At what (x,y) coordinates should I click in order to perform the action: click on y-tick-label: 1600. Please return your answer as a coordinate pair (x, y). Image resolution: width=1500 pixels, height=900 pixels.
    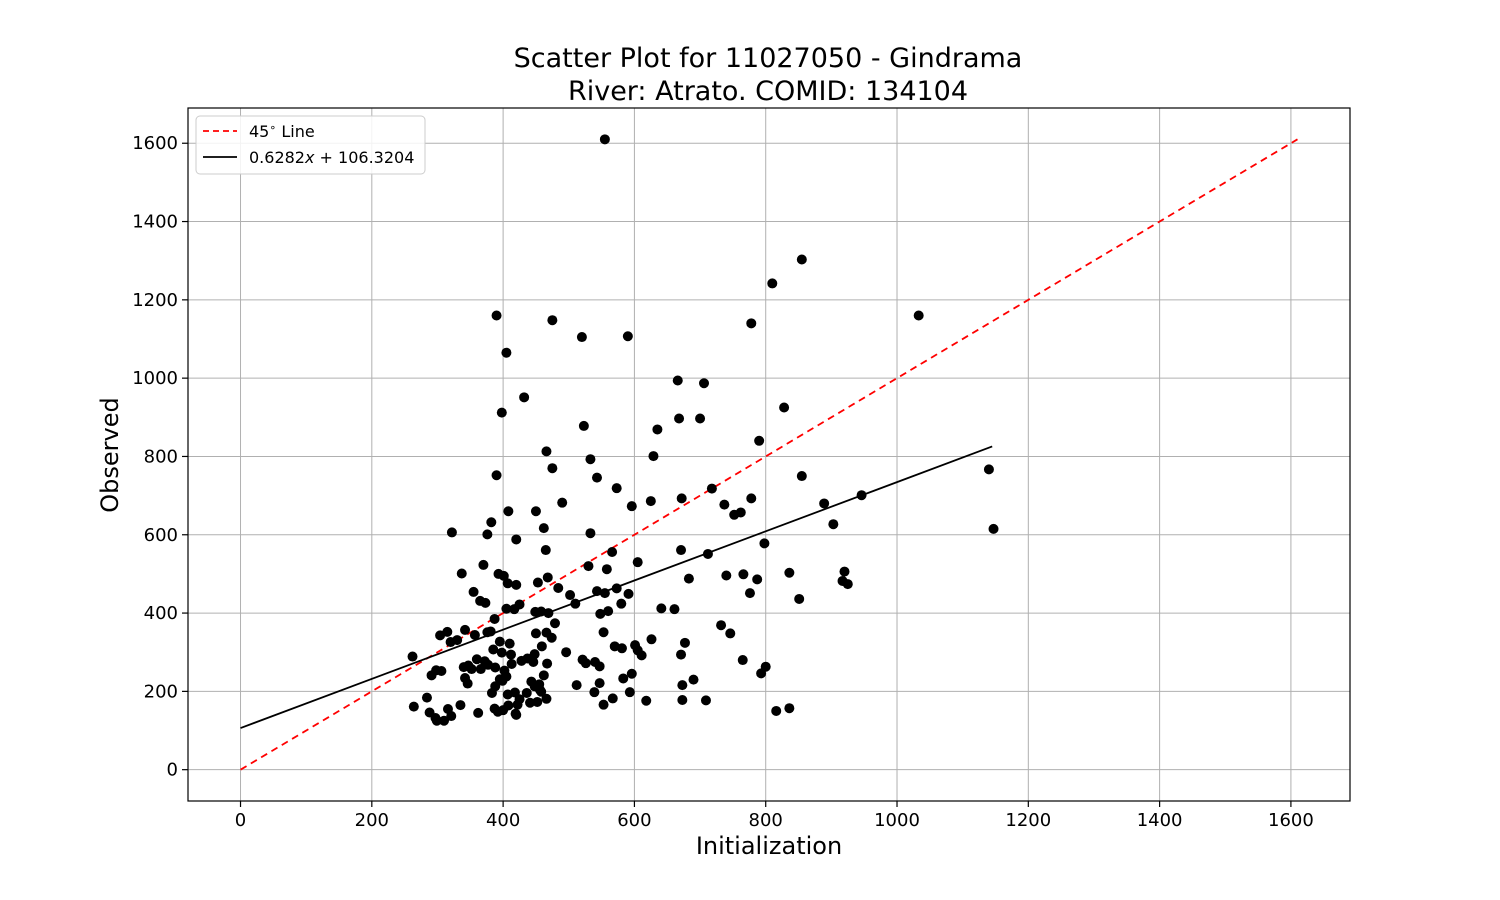
    Looking at the image, I should click on (155, 143).